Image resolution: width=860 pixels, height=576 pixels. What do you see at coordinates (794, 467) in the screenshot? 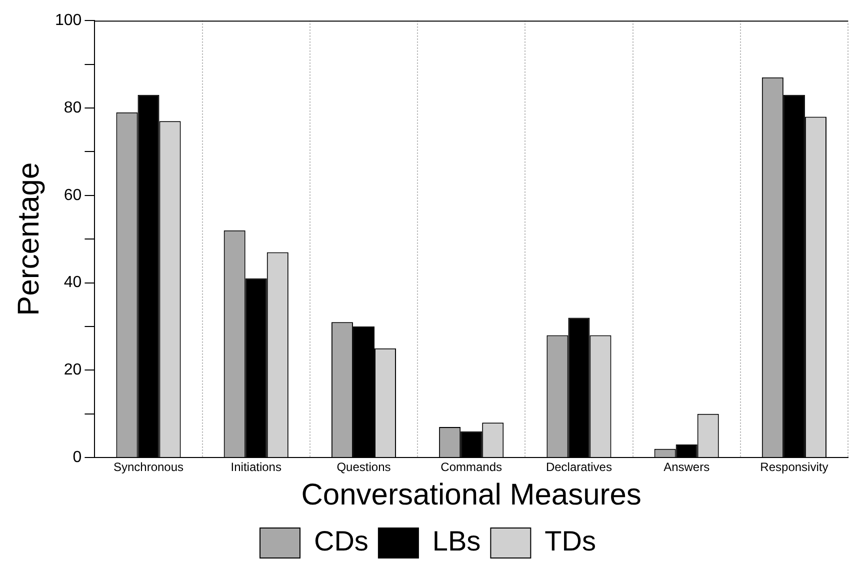
I see `x-tick-label: Responsivity` at bounding box center [794, 467].